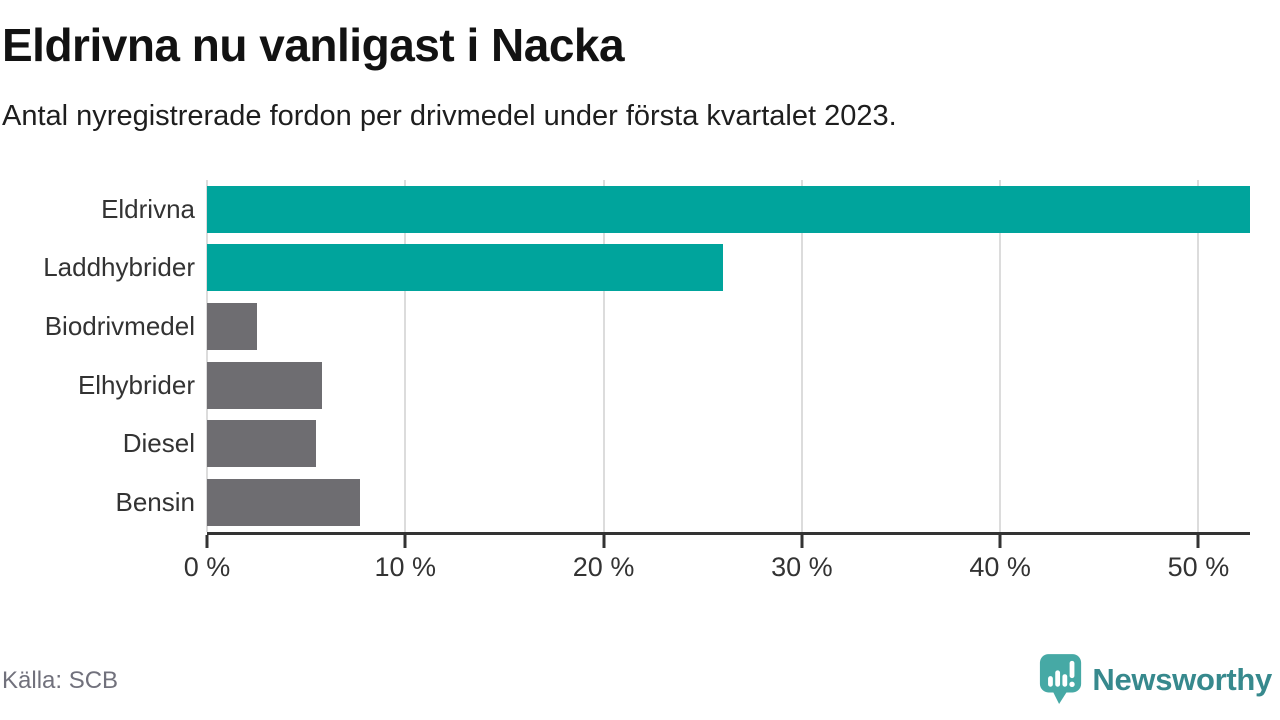 The height and width of the screenshot is (720, 1280). Describe the element at coordinates (1198, 567) in the screenshot. I see `axis-tick-label: 50 %` at that location.